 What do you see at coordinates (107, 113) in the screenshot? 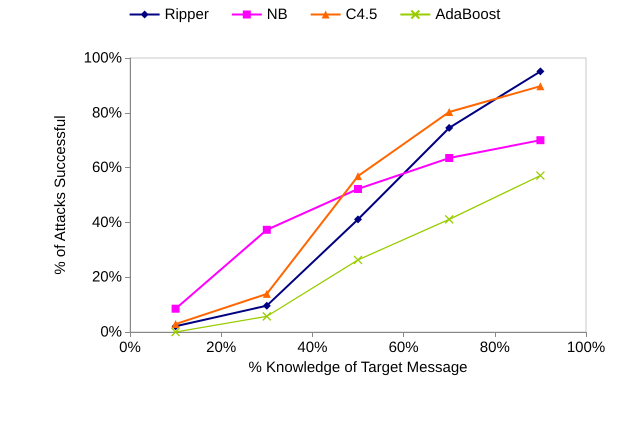
I see `y-tick-label: 80%` at bounding box center [107, 113].